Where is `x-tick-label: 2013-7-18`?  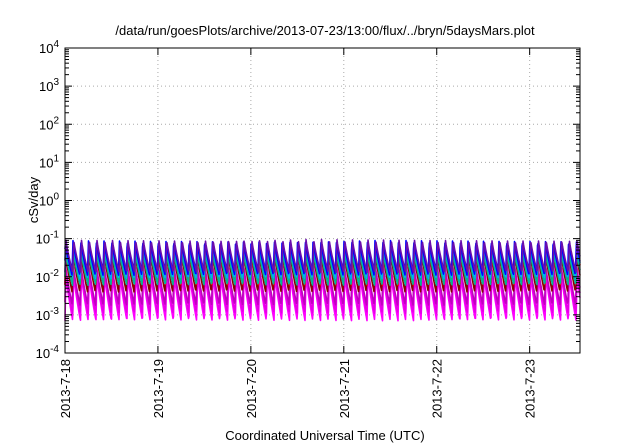 x-tick-label: 2013-7-18 is located at coordinates (65, 388).